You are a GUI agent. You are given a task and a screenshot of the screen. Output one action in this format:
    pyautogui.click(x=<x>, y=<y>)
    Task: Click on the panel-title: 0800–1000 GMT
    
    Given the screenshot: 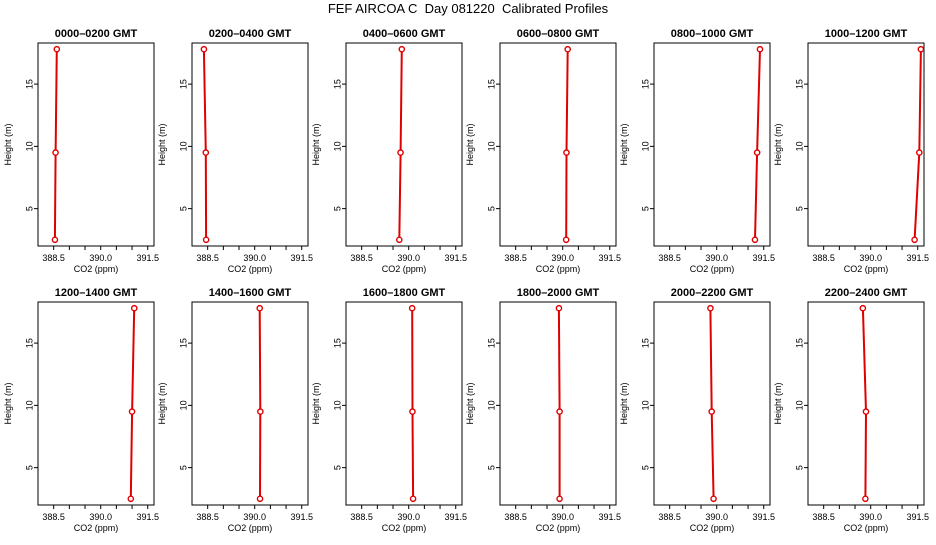 What is the action you would take?
    pyautogui.click(x=712, y=34)
    